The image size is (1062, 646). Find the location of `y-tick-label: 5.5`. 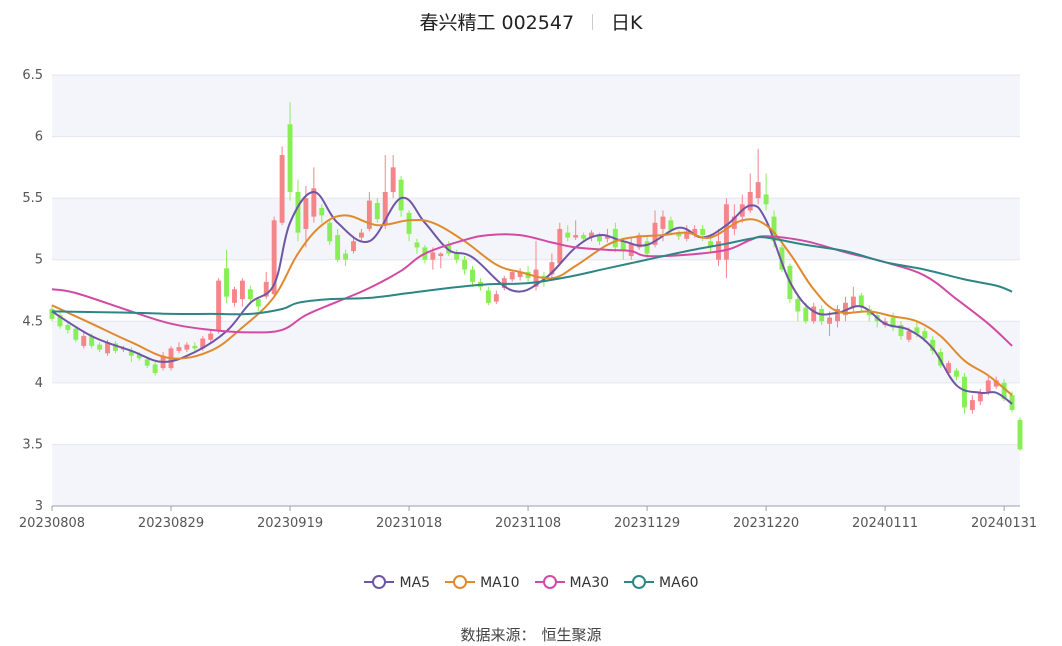

y-tick-label: 5.5 is located at coordinates (32, 198).